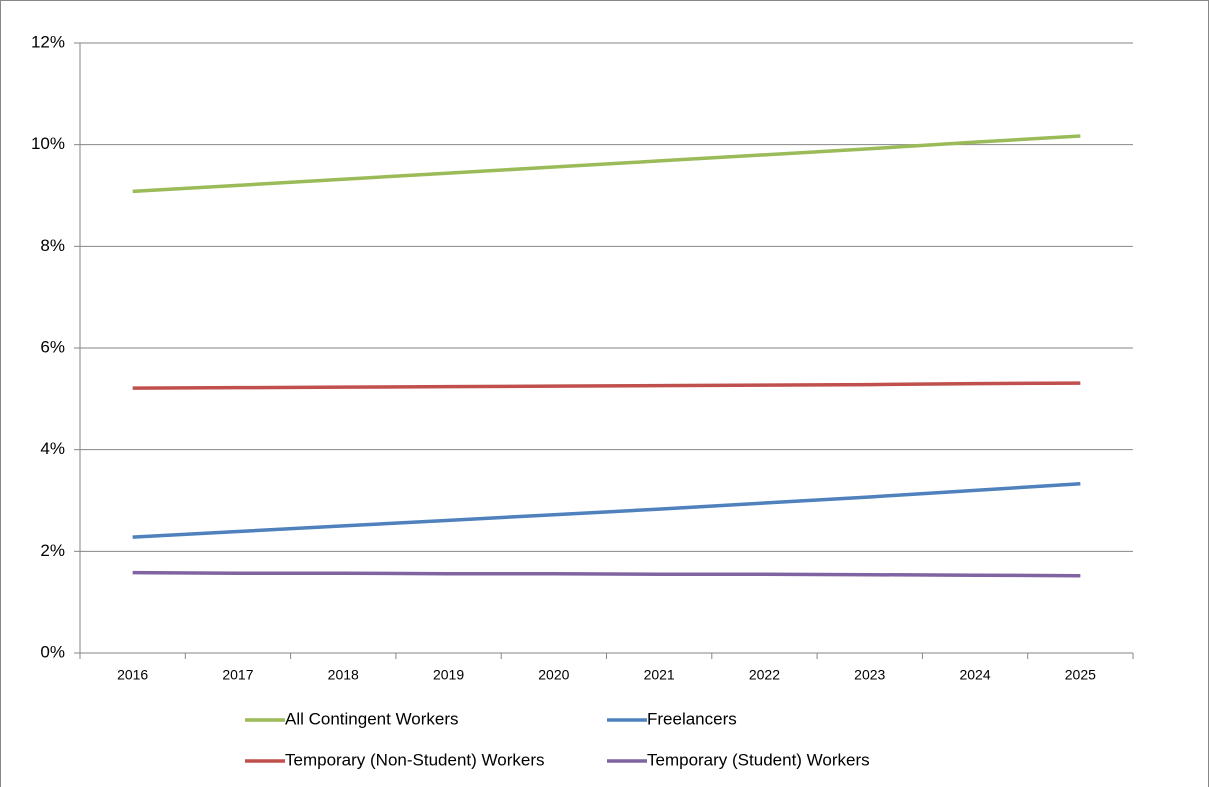 The image size is (1210, 787). I want to click on y-tick-label: 10%, so click(48, 143).